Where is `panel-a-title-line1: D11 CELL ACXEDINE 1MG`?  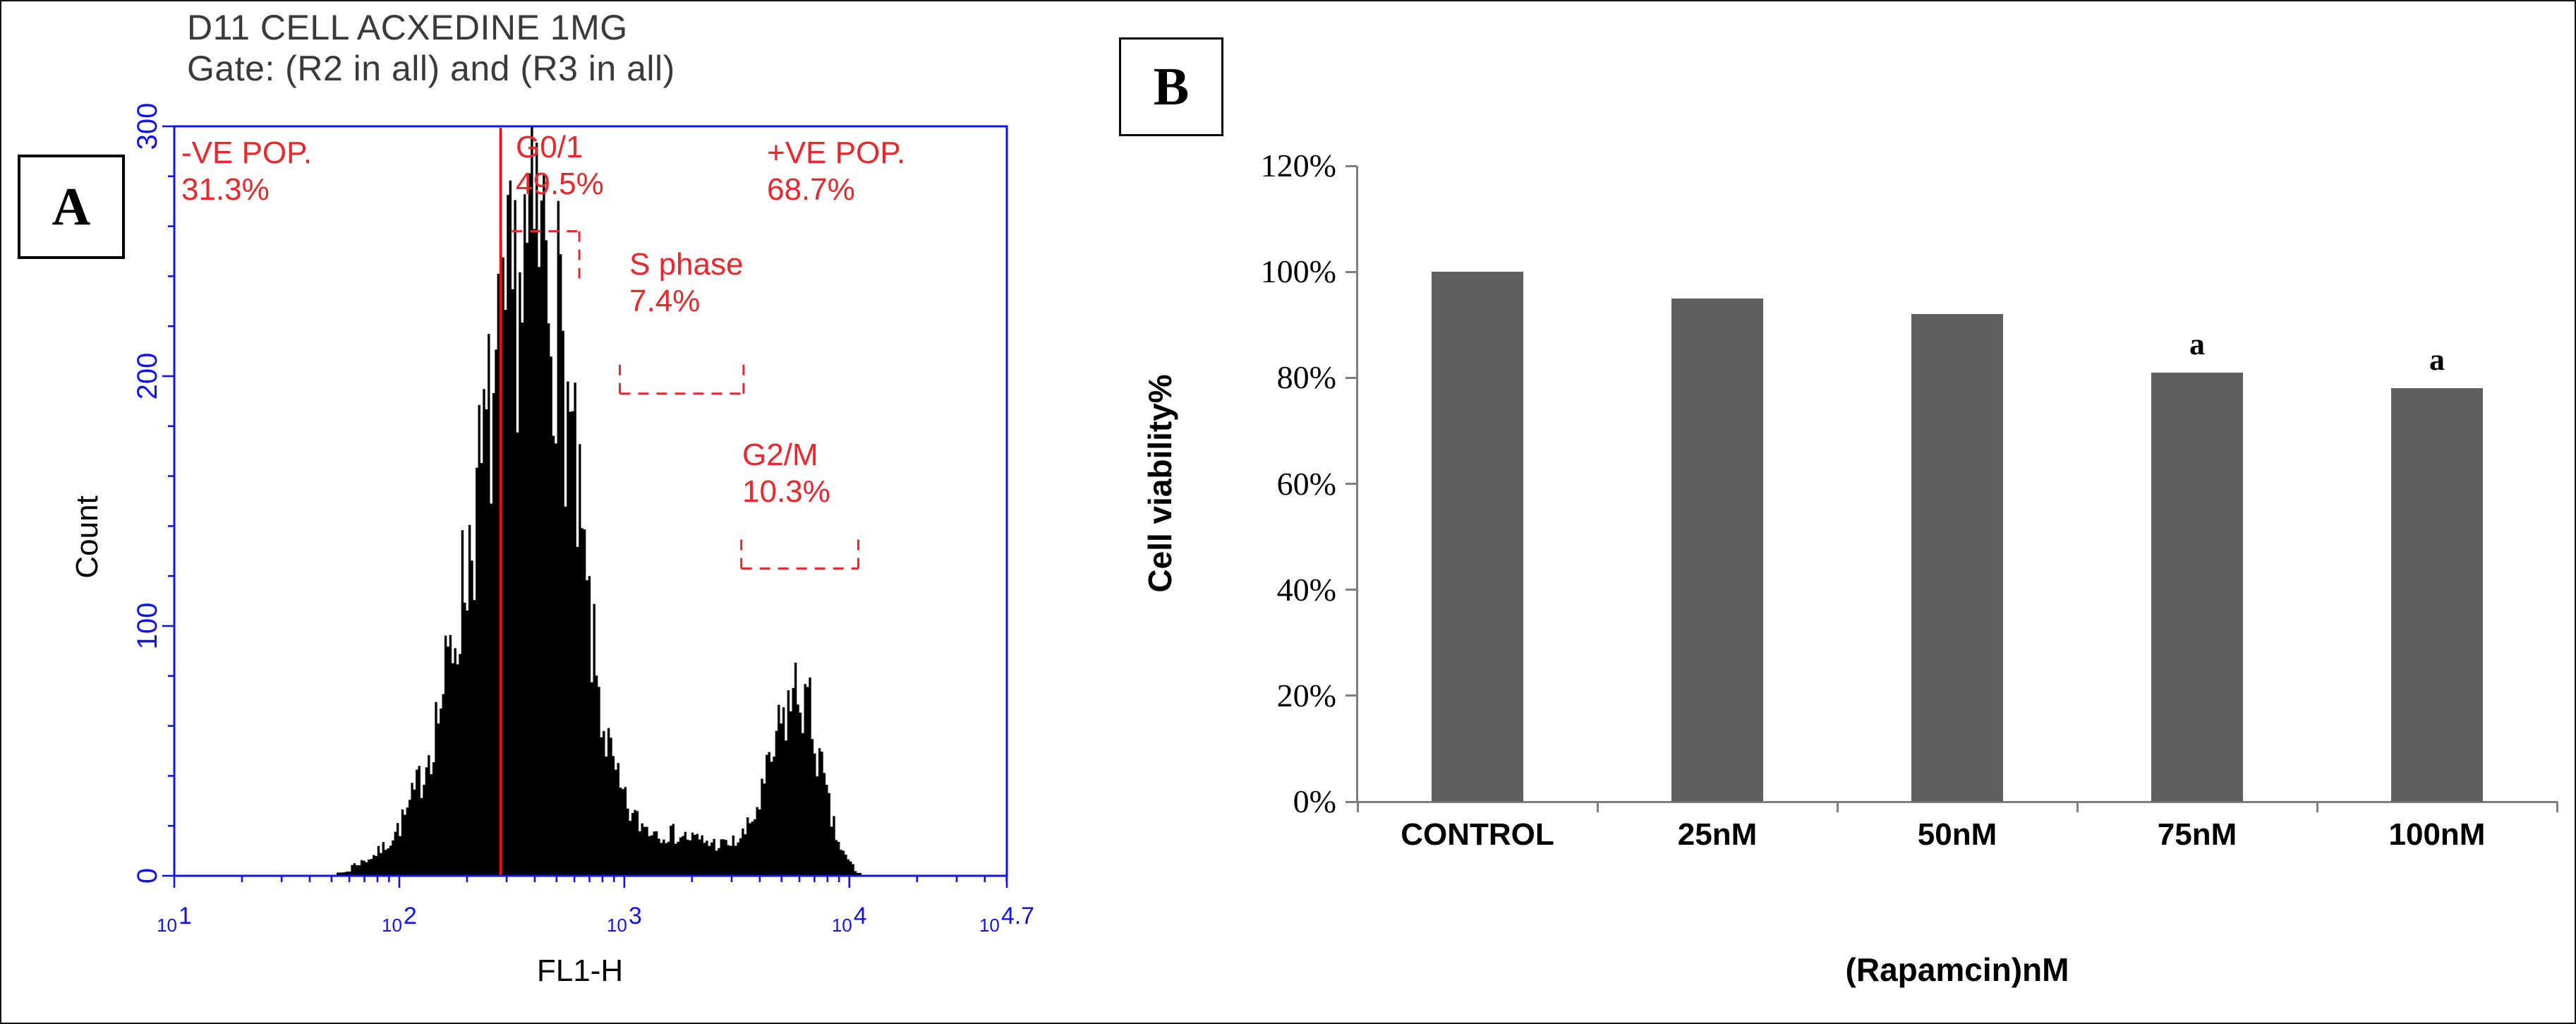
panel-a-title-line1: D11 CELL ACXEDINE 1MG is located at coordinates (408, 27).